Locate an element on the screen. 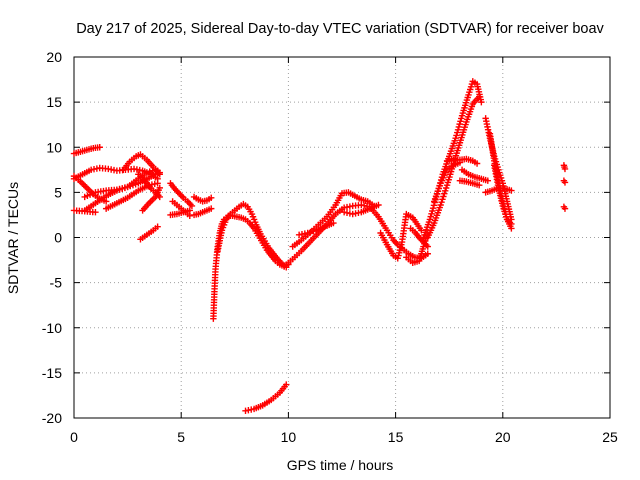 The image size is (640, 480). y-tick-label: 15 is located at coordinates (54, 102).